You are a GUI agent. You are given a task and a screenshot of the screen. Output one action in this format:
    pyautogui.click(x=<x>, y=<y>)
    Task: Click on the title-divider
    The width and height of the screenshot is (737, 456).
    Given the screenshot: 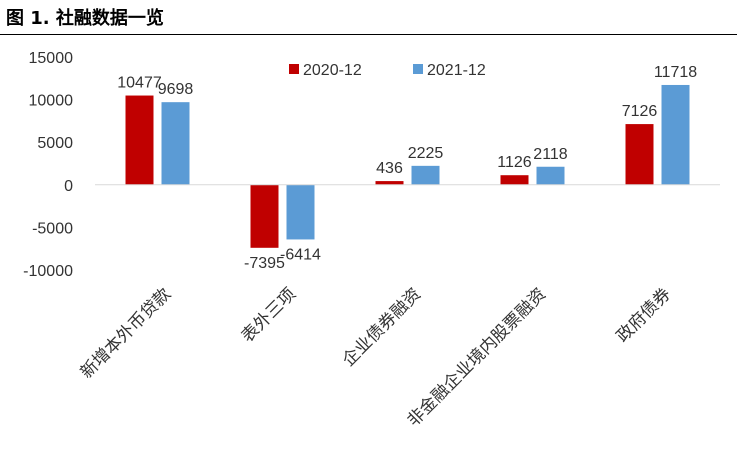 What is the action you would take?
    pyautogui.click(x=368, y=34)
    